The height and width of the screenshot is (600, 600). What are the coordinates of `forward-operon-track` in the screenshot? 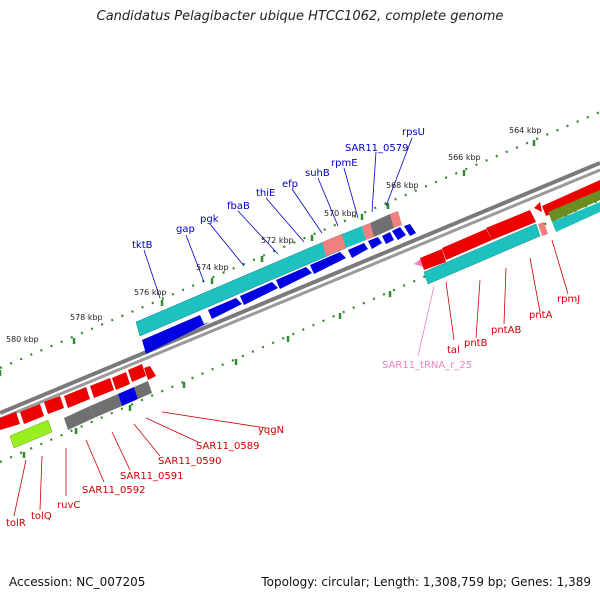 It's located at (268, 274).